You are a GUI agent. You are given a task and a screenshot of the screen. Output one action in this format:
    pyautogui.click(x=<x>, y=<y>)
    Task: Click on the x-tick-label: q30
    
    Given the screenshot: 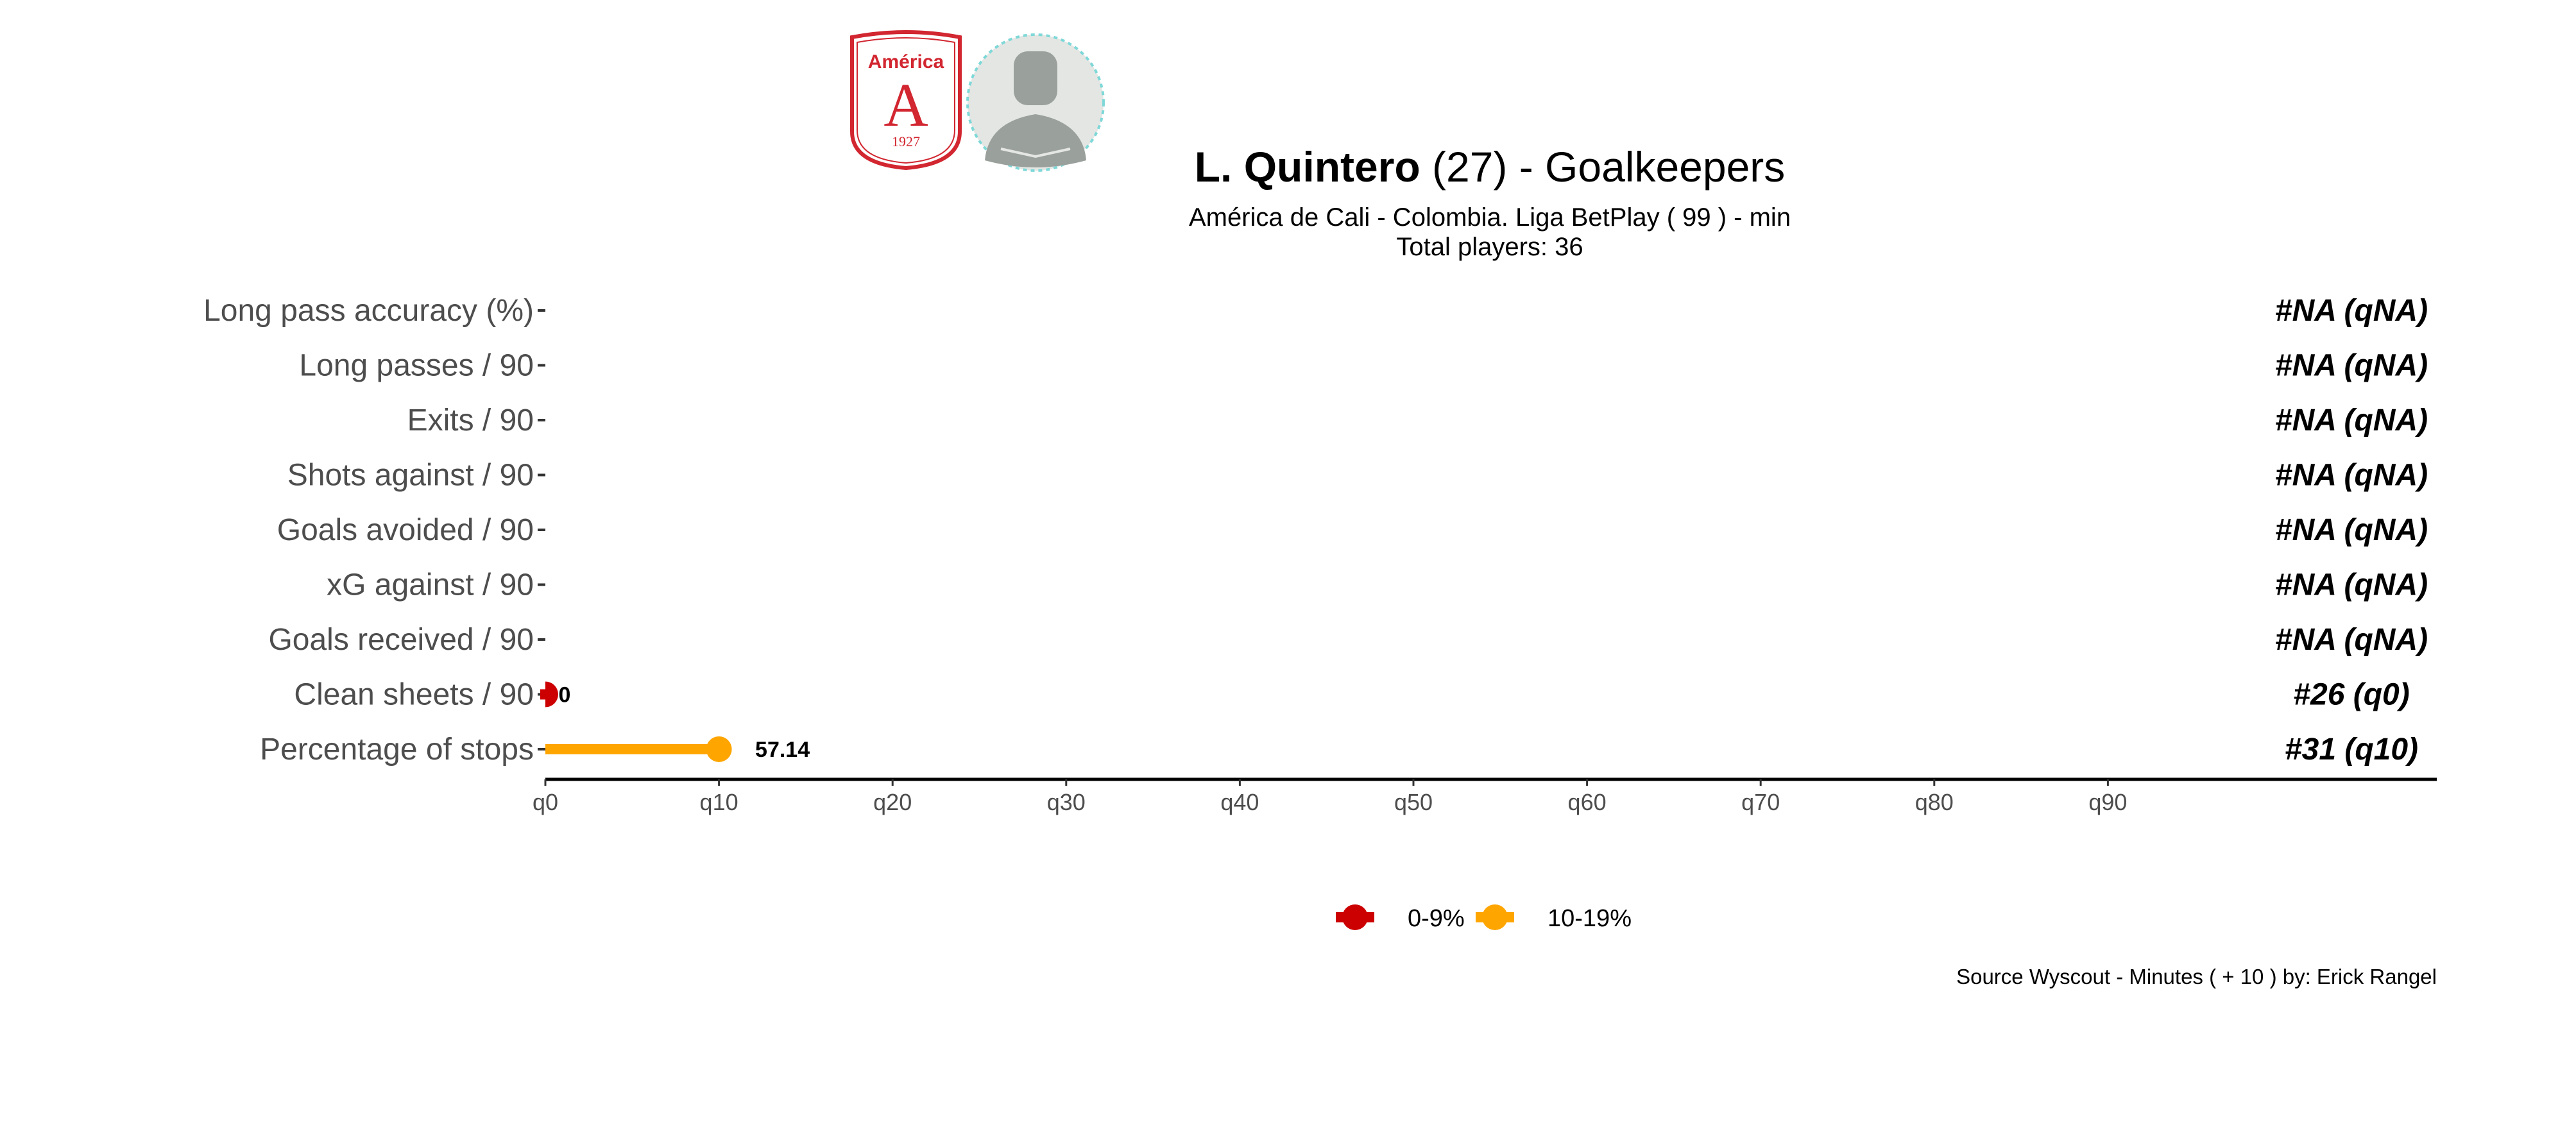 What is the action you would take?
    pyautogui.click(x=1066, y=802)
    